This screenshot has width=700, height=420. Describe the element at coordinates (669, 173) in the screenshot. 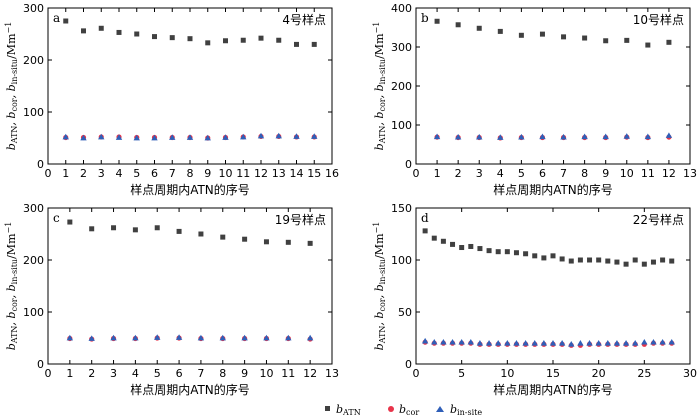

I see `x-tick-label: 12` at that location.